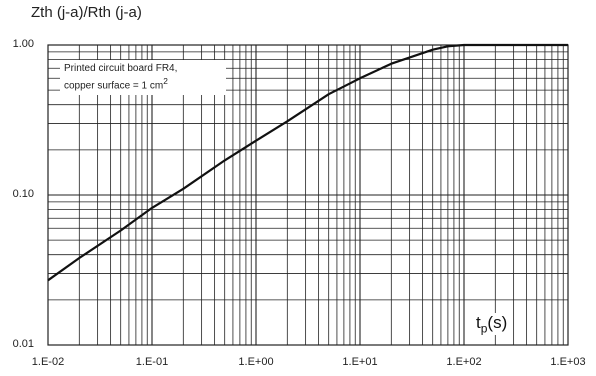  What do you see at coordinates (23, 44) in the screenshot?
I see `y-tick-label: 1.00` at bounding box center [23, 44].